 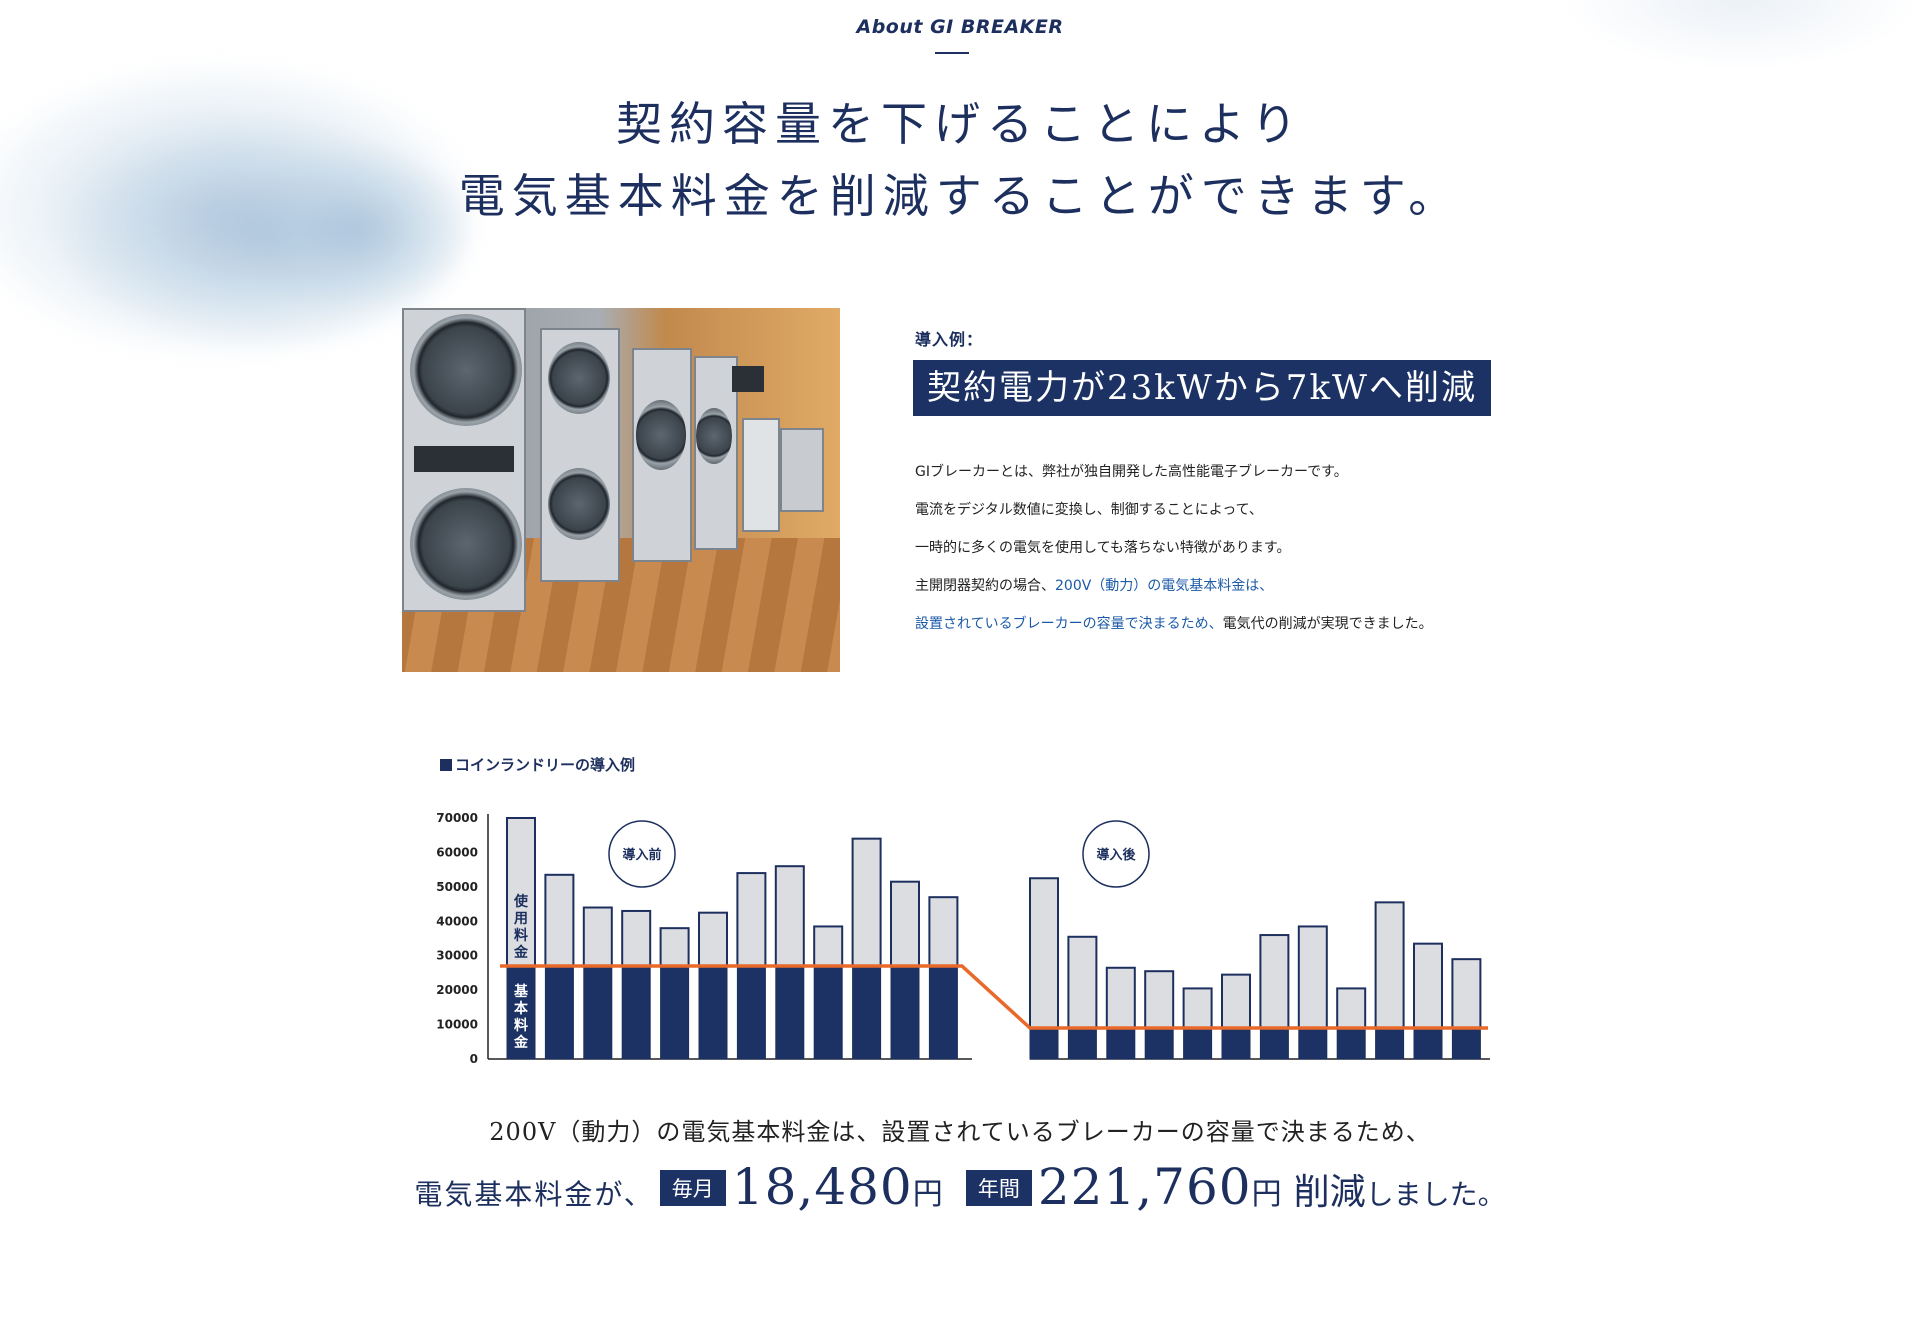 What do you see at coordinates (952, 53) in the screenshot?
I see `eyebrow-divider` at bounding box center [952, 53].